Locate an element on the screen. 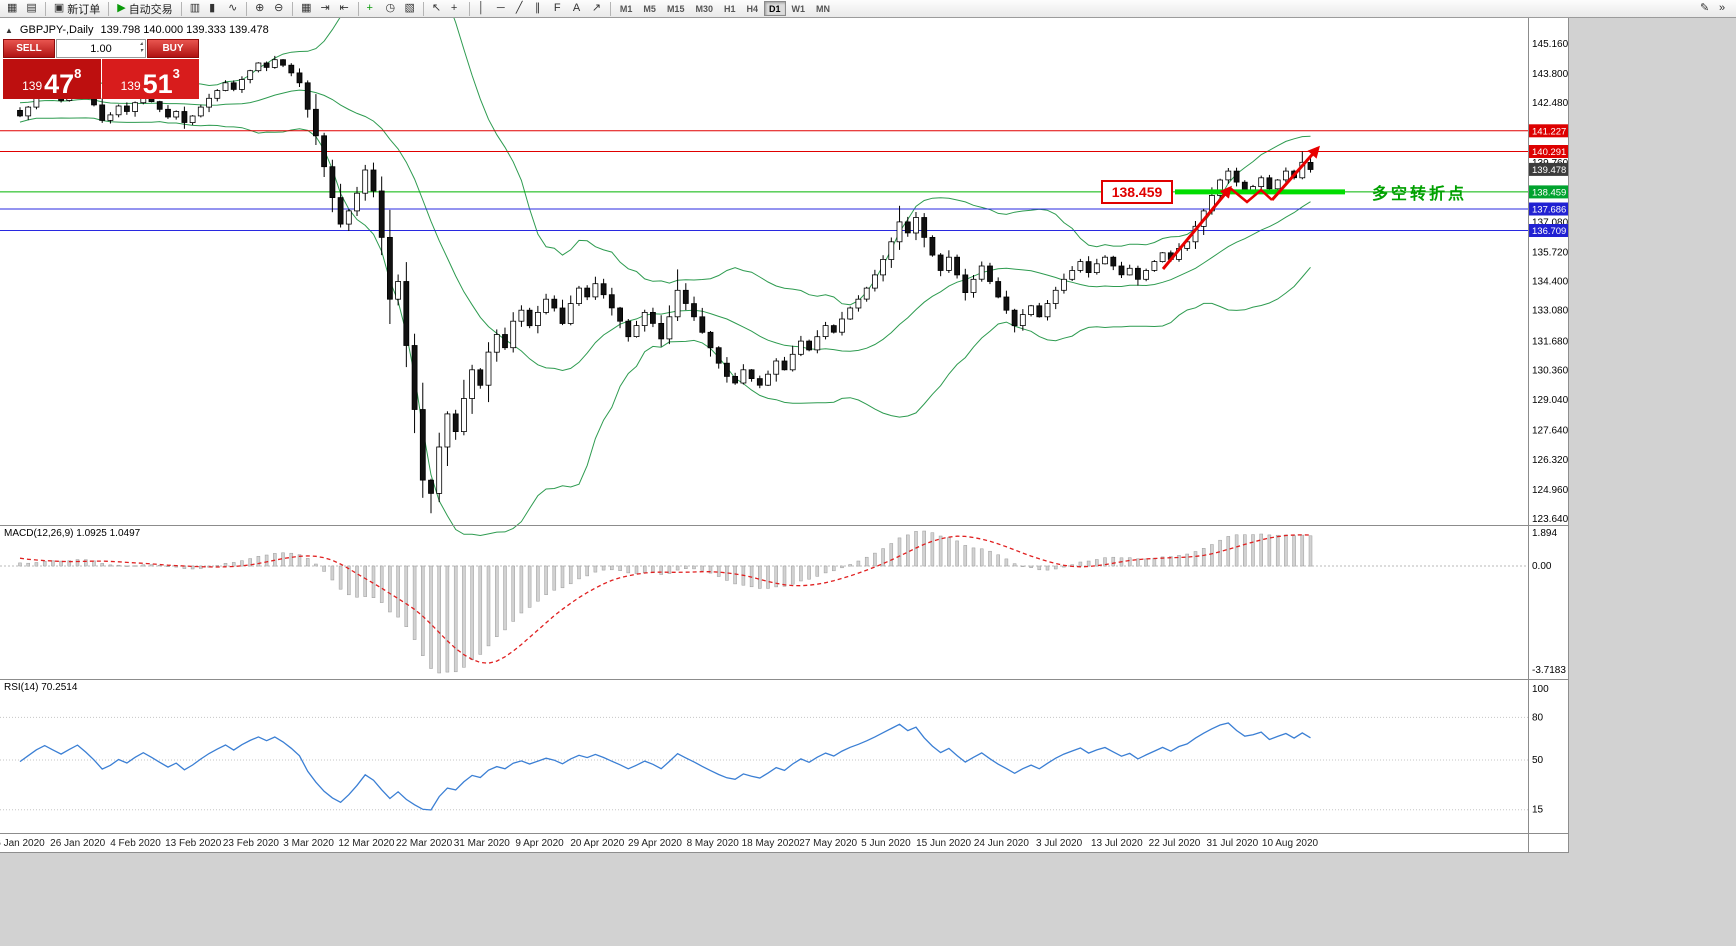 Image resolution: width=1736 pixels, height=946 pixels. tile-windows-button: ▦ is located at coordinates (306, 9).